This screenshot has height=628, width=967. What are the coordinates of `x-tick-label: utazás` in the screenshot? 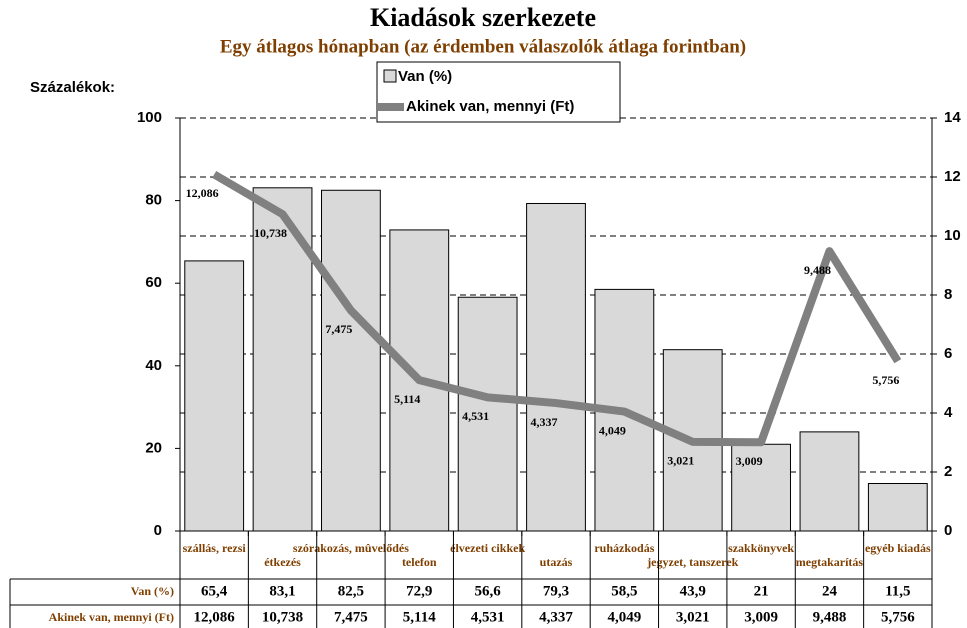 It's located at (556, 562).